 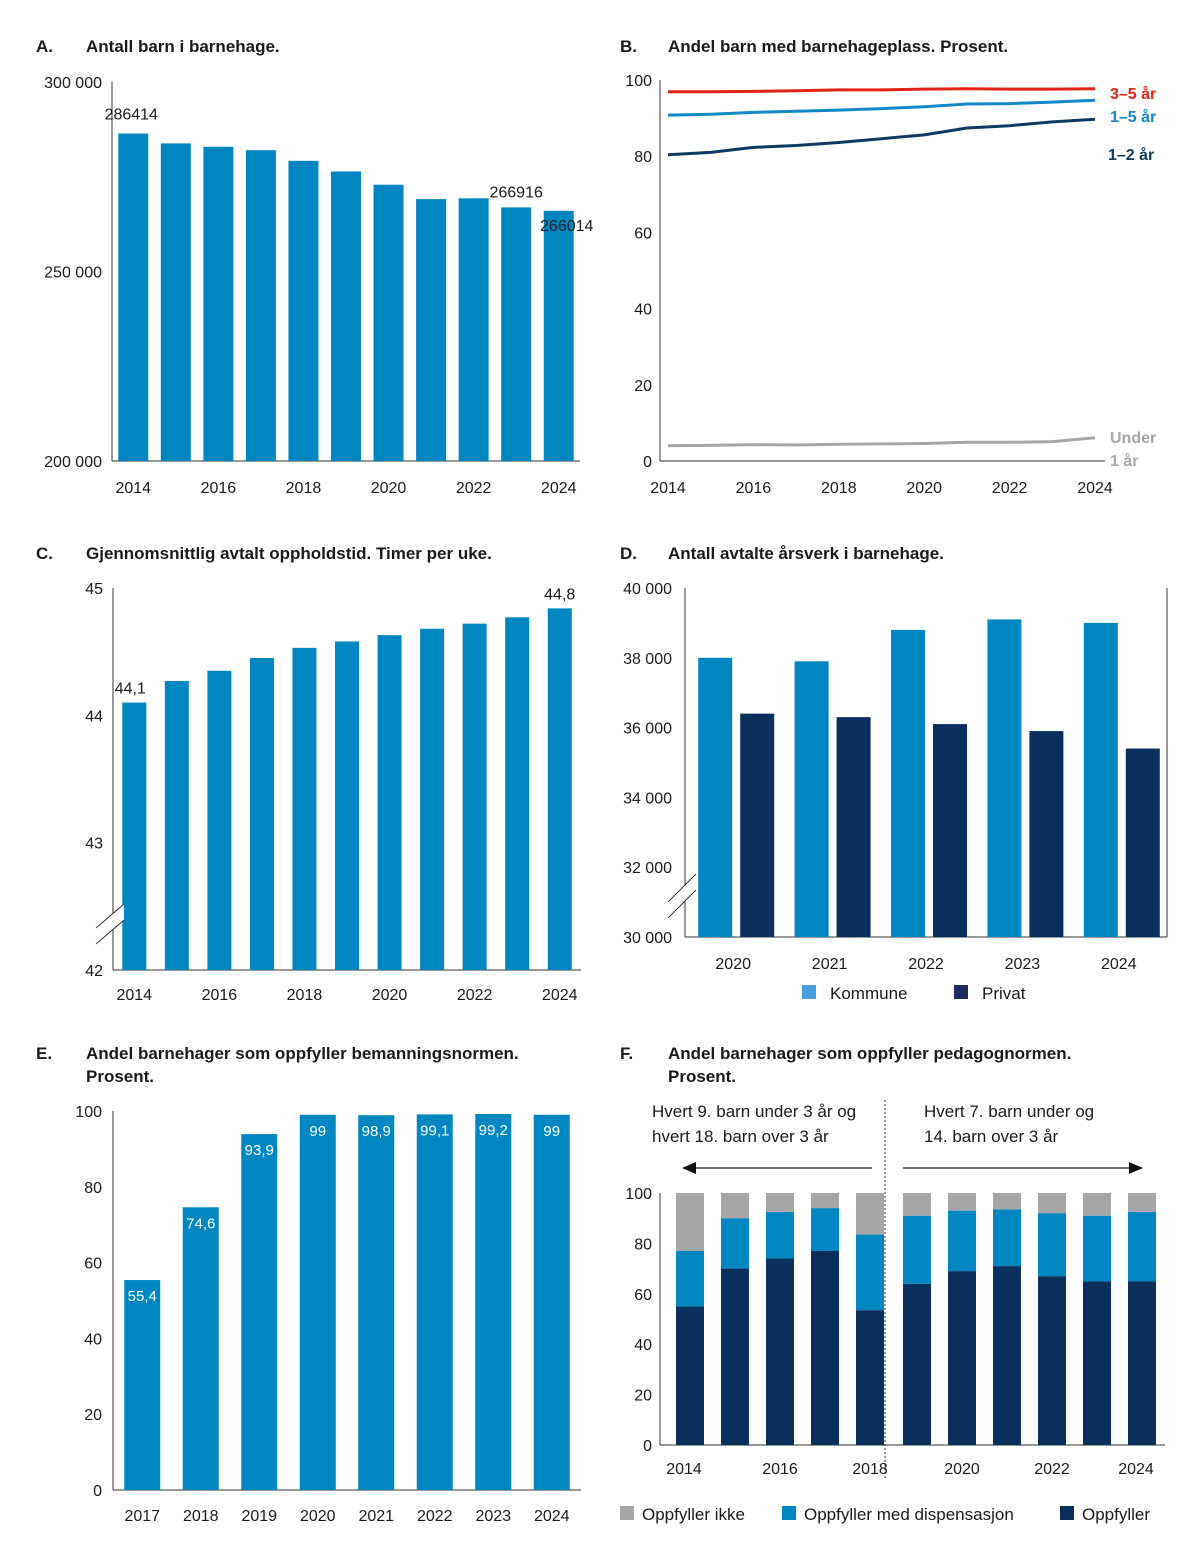 I want to click on y-tick-label: 38 000, so click(x=647, y=659).